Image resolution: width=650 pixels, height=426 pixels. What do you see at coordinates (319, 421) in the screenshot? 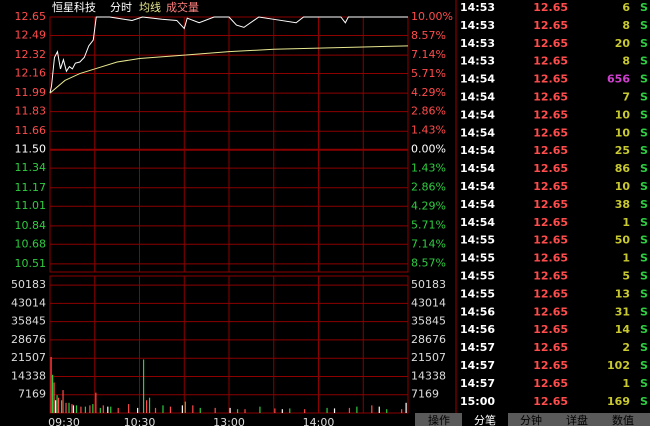
I see `x-tick-label: 14:00` at bounding box center [319, 421].